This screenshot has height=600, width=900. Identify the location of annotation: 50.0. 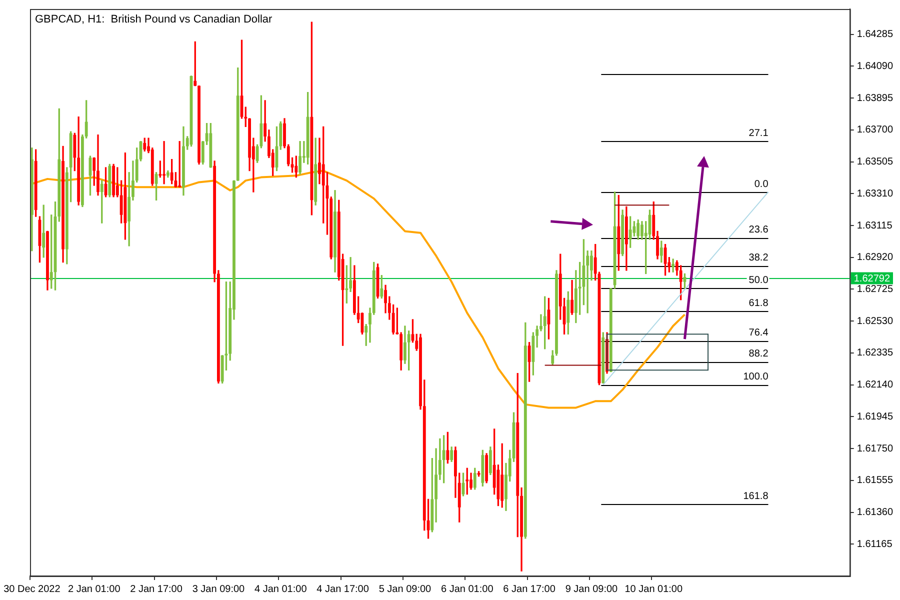
(758, 280).